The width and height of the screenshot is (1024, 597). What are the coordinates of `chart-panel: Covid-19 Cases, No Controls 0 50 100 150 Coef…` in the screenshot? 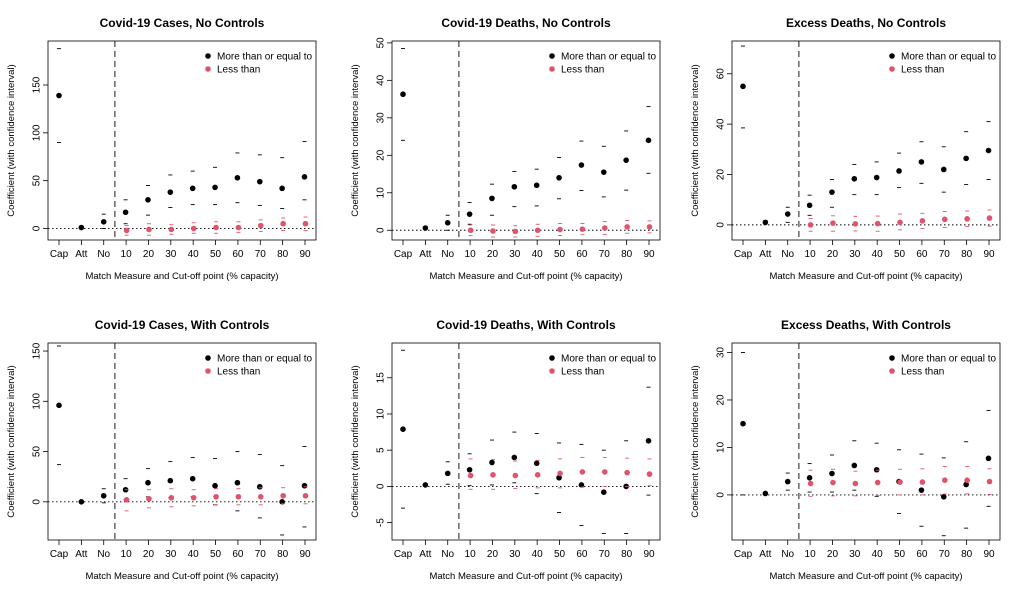 It's located at (161, 149).